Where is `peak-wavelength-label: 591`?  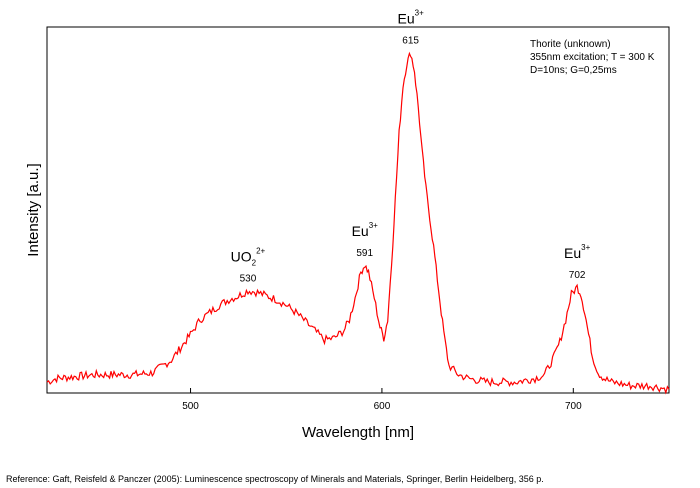 peak-wavelength-label: 591 is located at coordinates (364, 253).